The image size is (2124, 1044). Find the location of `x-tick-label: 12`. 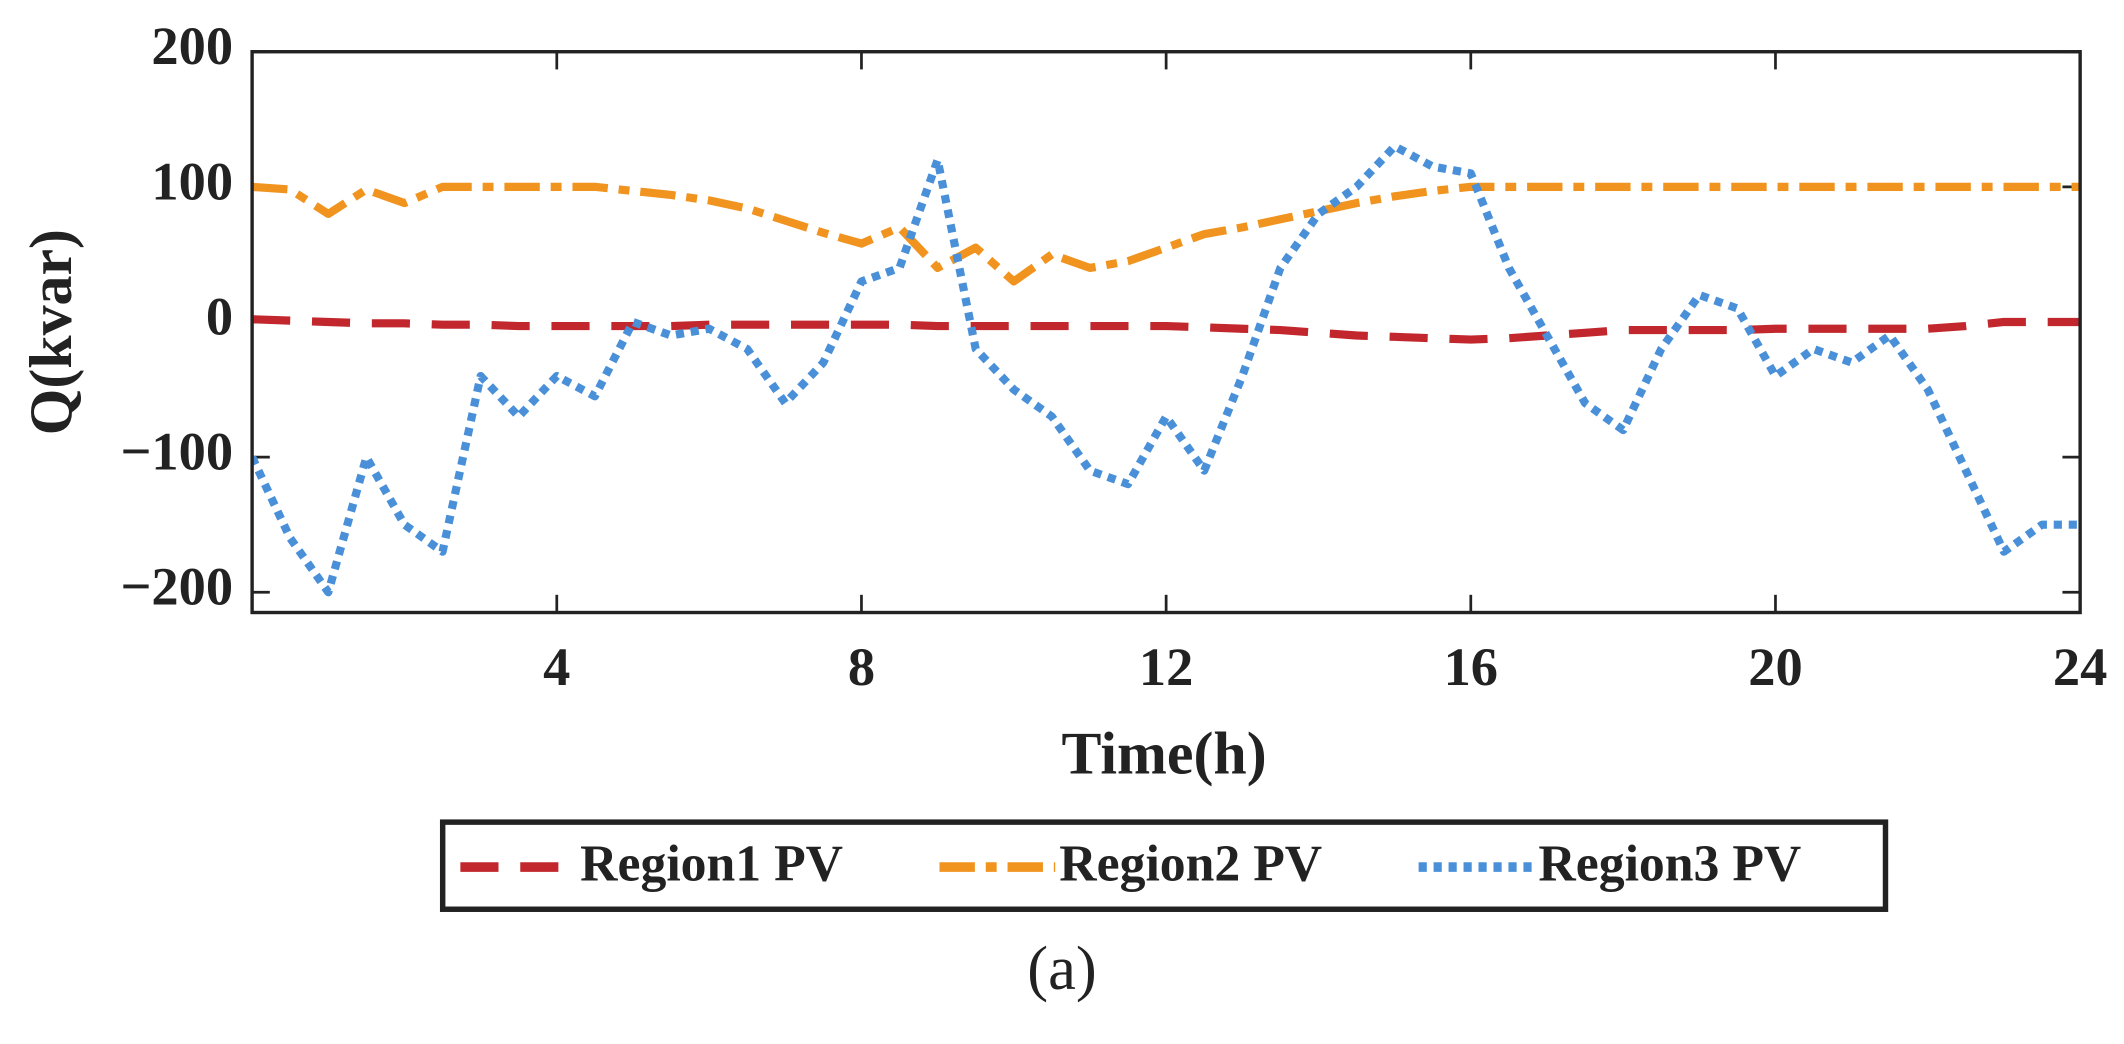

x-tick-label: 12 is located at coordinates (1166, 666).